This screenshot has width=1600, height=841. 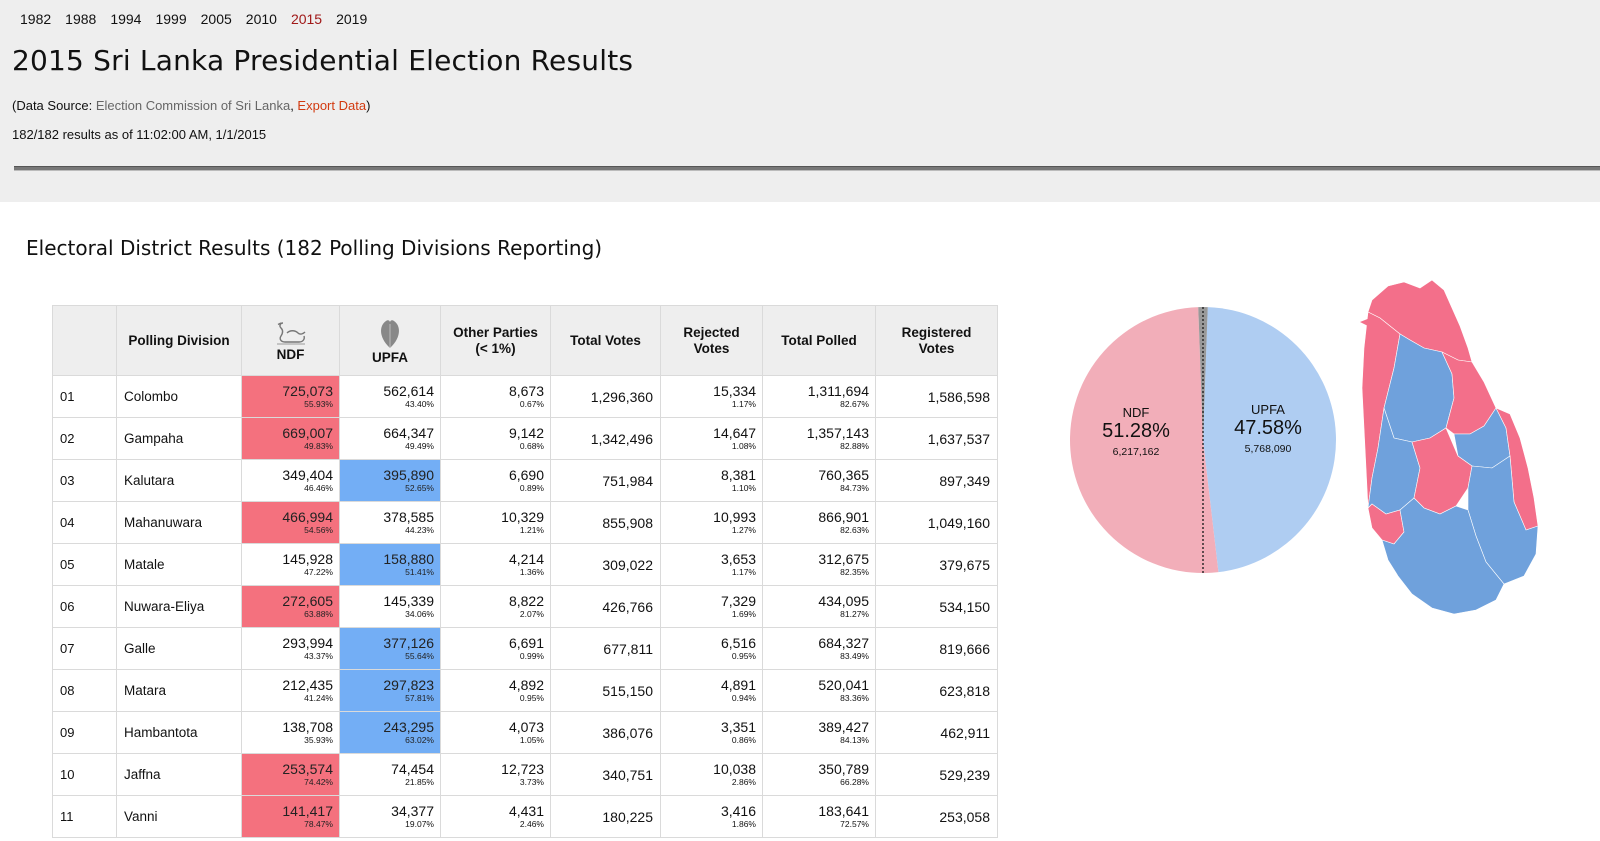 What do you see at coordinates (390, 480) in the screenshot?
I see `upfa-votes-cell: 395,890 52.65%` at bounding box center [390, 480].